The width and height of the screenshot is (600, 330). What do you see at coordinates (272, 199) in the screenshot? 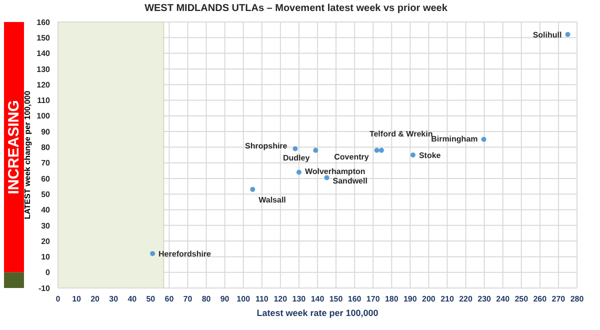
I see `annotation: Walsall` at bounding box center [272, 199].